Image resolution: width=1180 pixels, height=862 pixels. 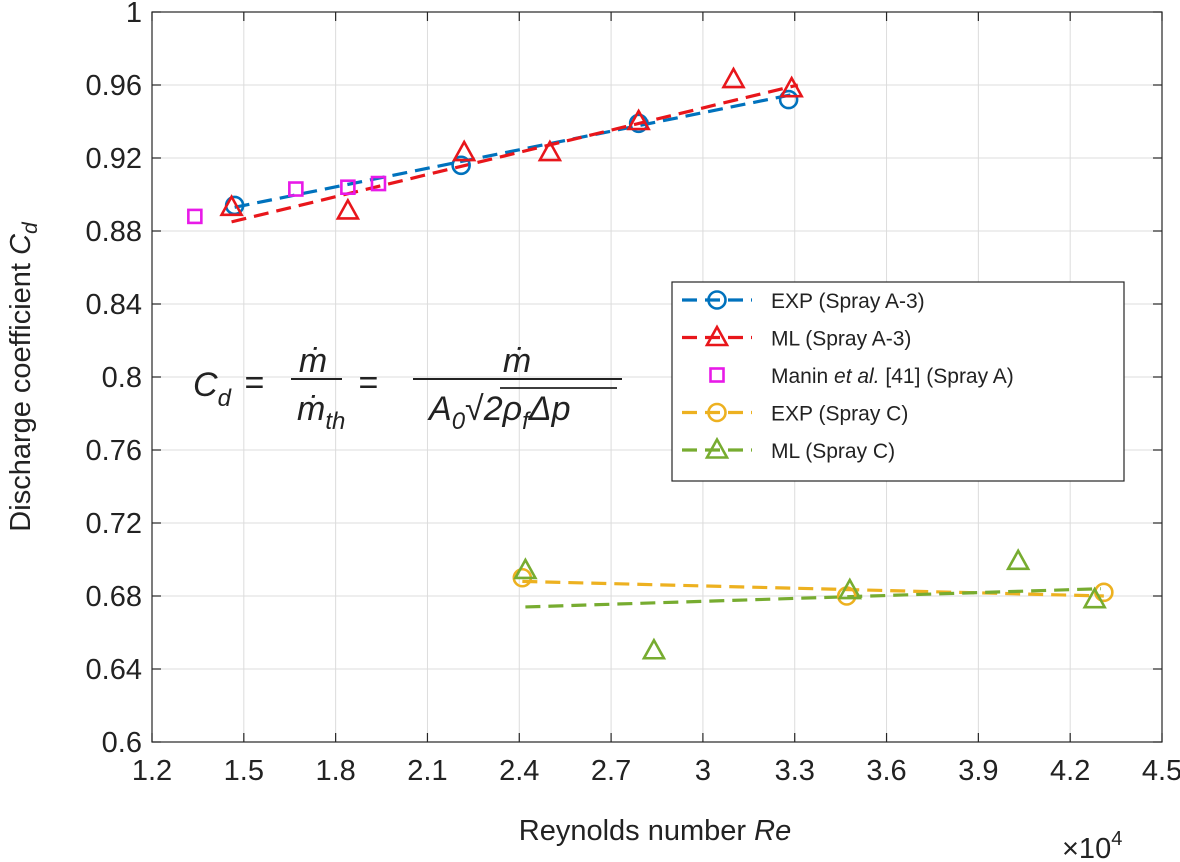 I want to click on x-tick-label: 4.2, so click(x=1070, y=771).